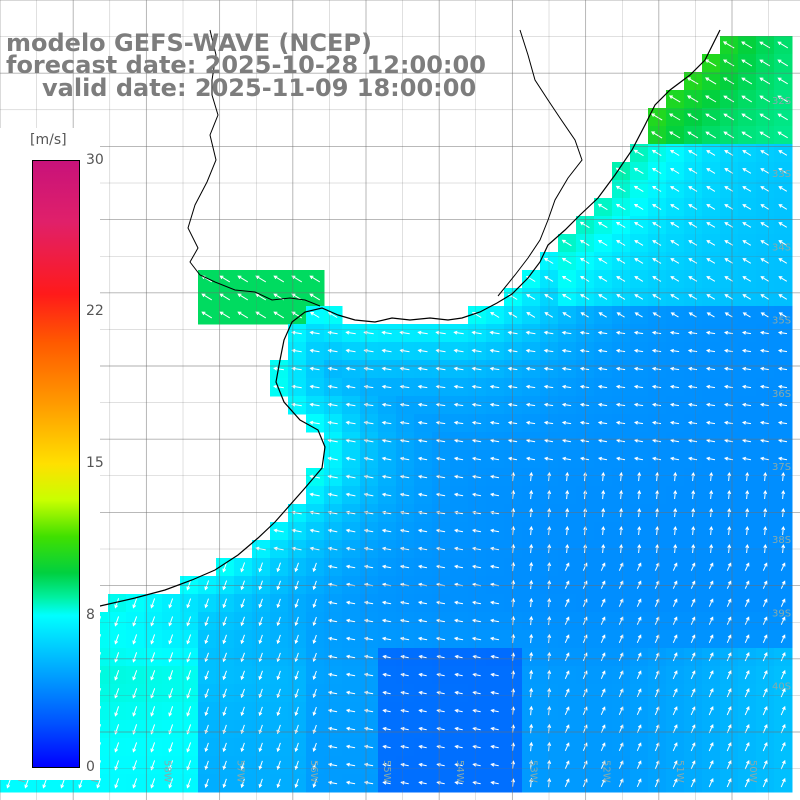  What do you see at coordinates (781, 467) in the screenshot?
I see `latitude-label: 37S` at bounding box center [781, 467].